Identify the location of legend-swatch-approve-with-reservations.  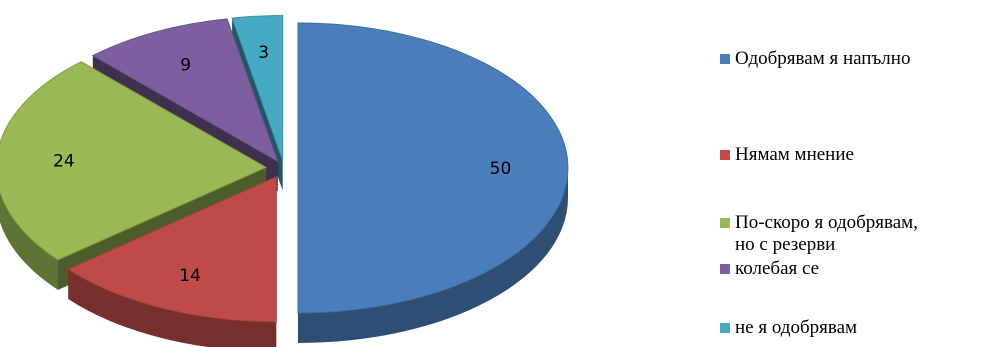
(725, 223).